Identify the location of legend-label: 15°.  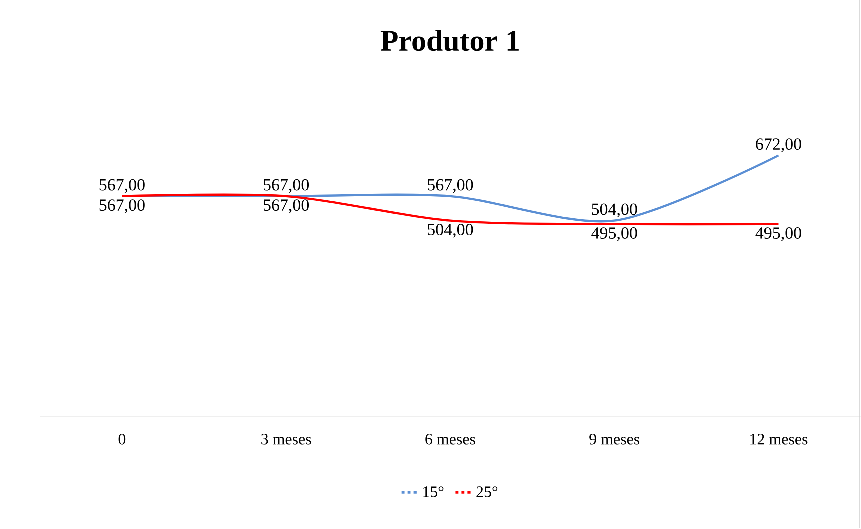
(434, 492).